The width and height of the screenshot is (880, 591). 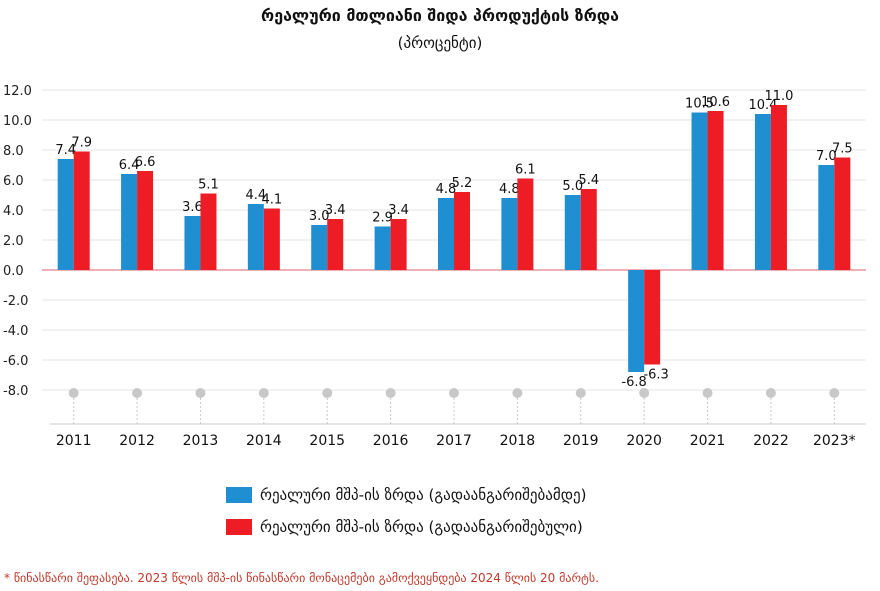 What do you see at coordinates (699, 104) in the screenshot?
I see `data-label: 10.5` at bounding box center [699, 104].